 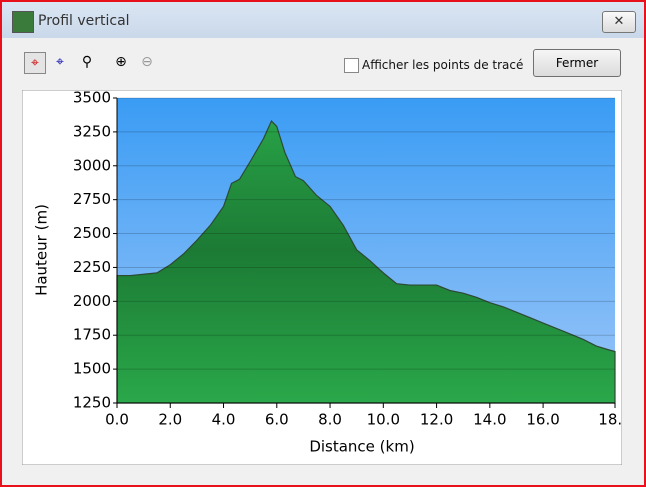 I want to click on title-bar: Profil vertical ✕, so click(x=323, y=20).